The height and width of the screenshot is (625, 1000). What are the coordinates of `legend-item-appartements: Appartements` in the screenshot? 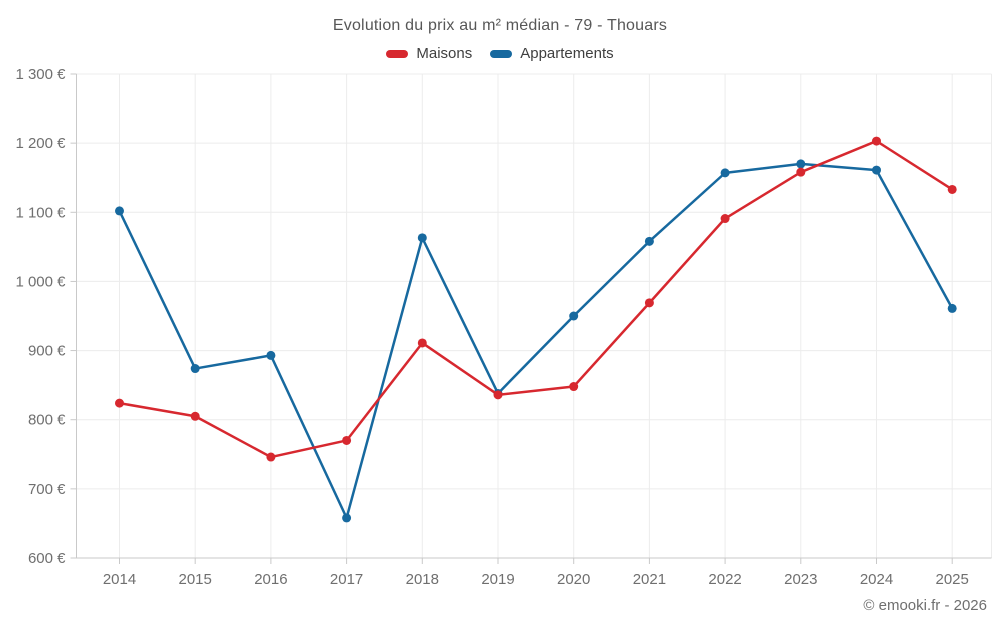 It's located at (552, 53).